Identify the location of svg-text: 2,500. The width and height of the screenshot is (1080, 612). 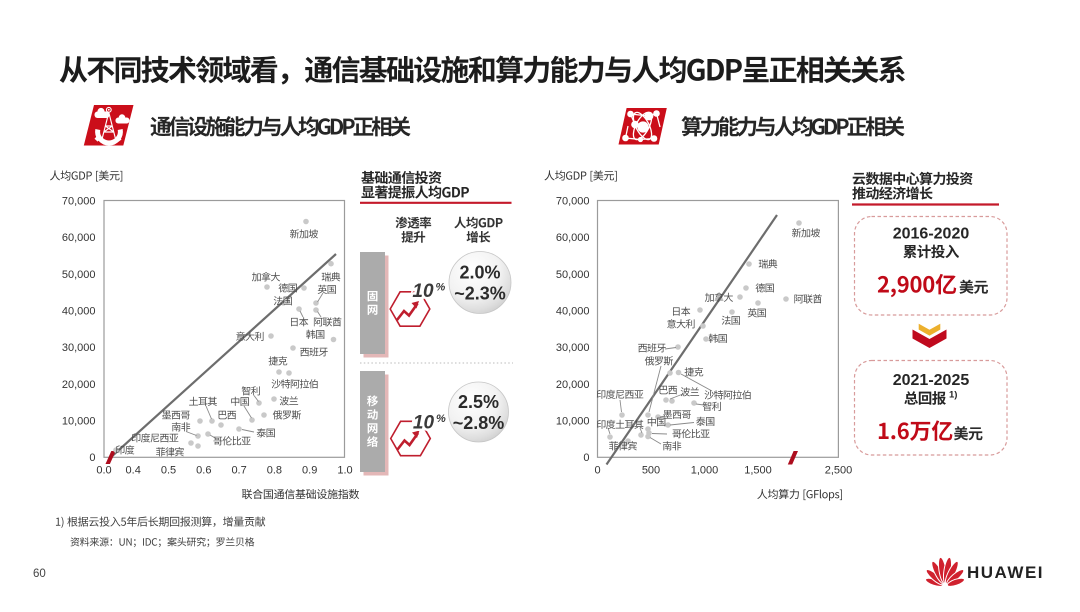
(839, 470).